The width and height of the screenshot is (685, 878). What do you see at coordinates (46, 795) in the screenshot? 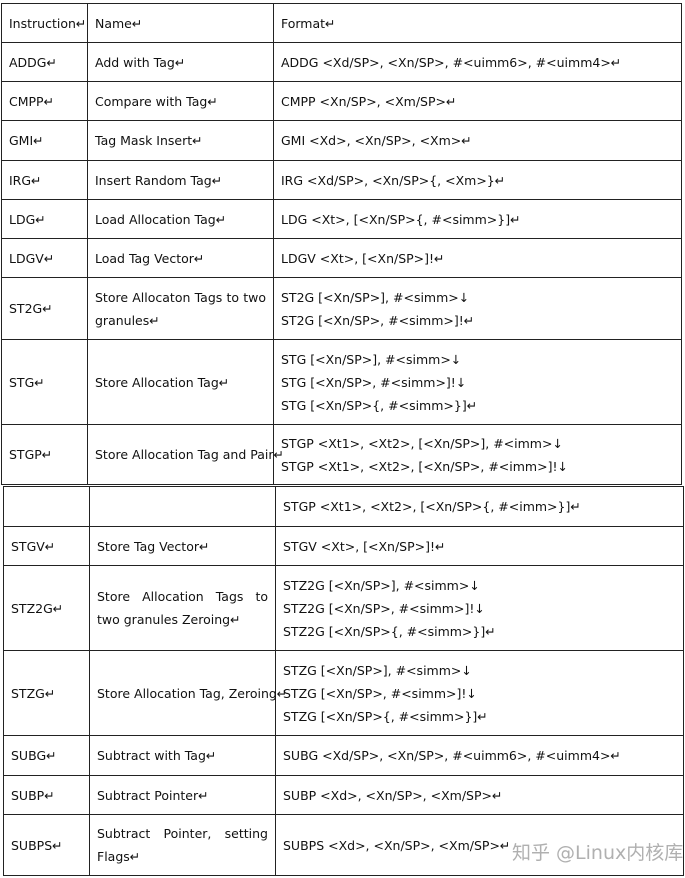
I see `instruction-cell: SUBP↵` at bounding box center [46, 795].